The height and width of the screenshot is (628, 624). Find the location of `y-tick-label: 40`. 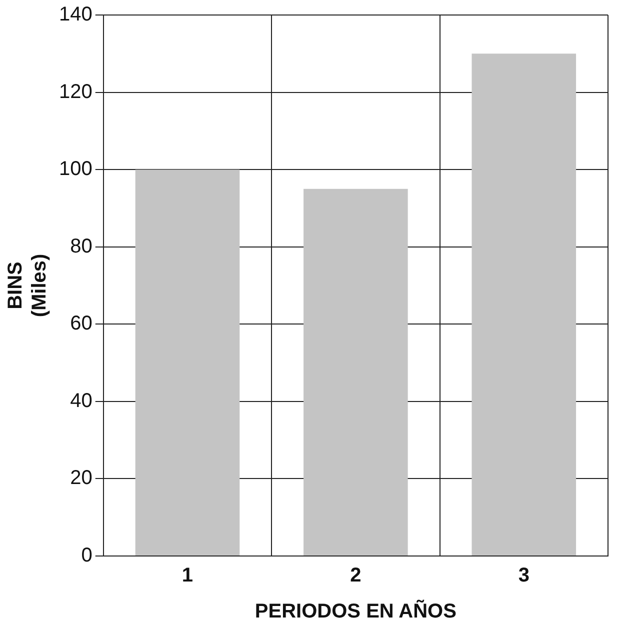

y-tick-label: 40 is located at coordinates (81, 401).